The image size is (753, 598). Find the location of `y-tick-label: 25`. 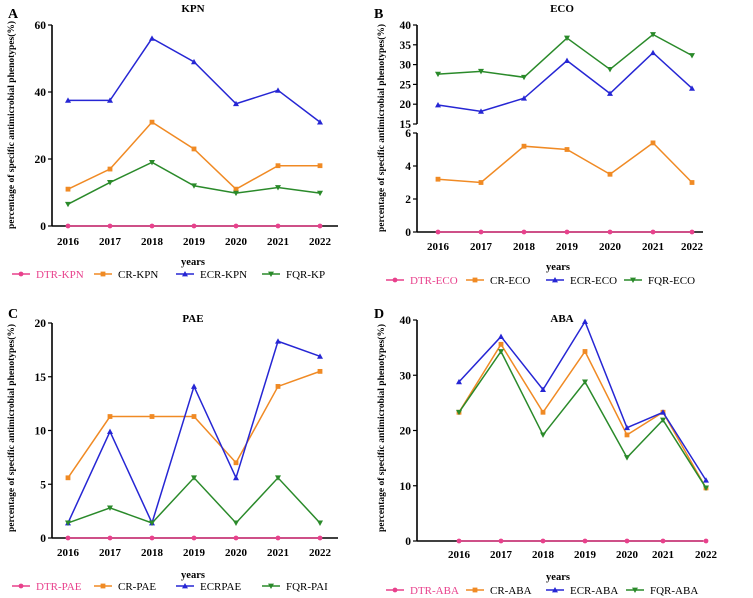

y-tick-label: 25 is located at coordinates (406, 85).